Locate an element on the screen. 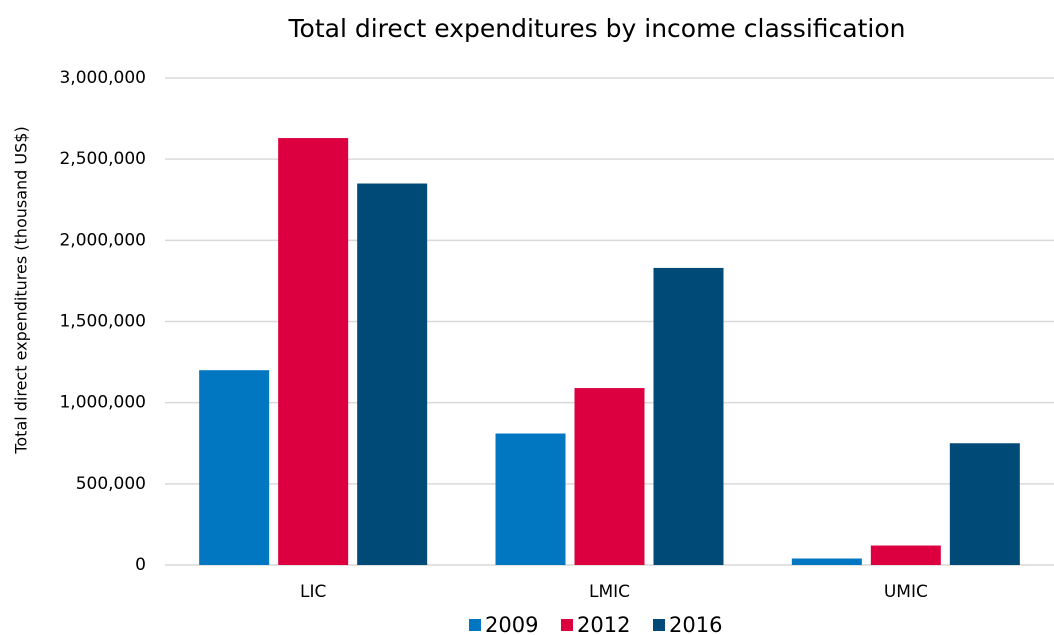 The height and width of the screenshot is (635, 1054). x-tick-label: UMIC is located at coordinates (906, 592).